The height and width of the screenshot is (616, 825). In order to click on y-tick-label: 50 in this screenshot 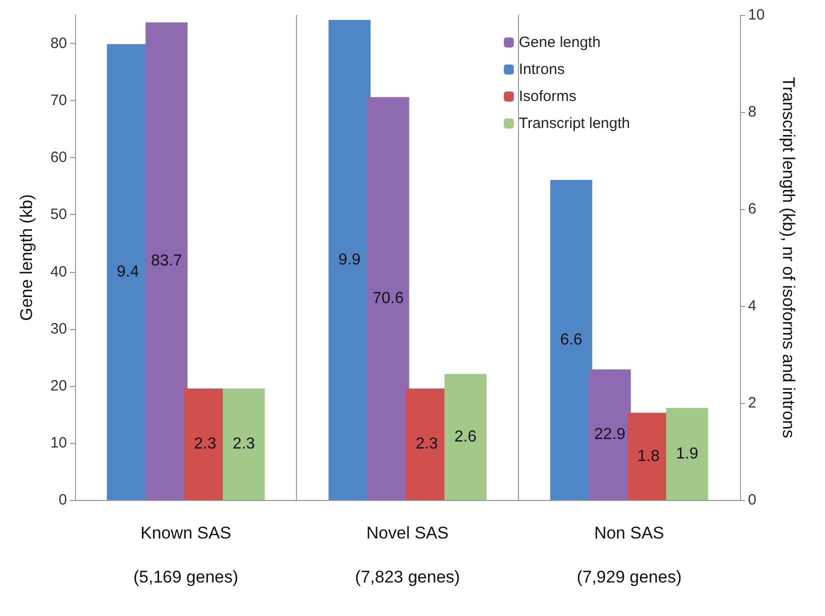, I will do `click(58, 215)`.